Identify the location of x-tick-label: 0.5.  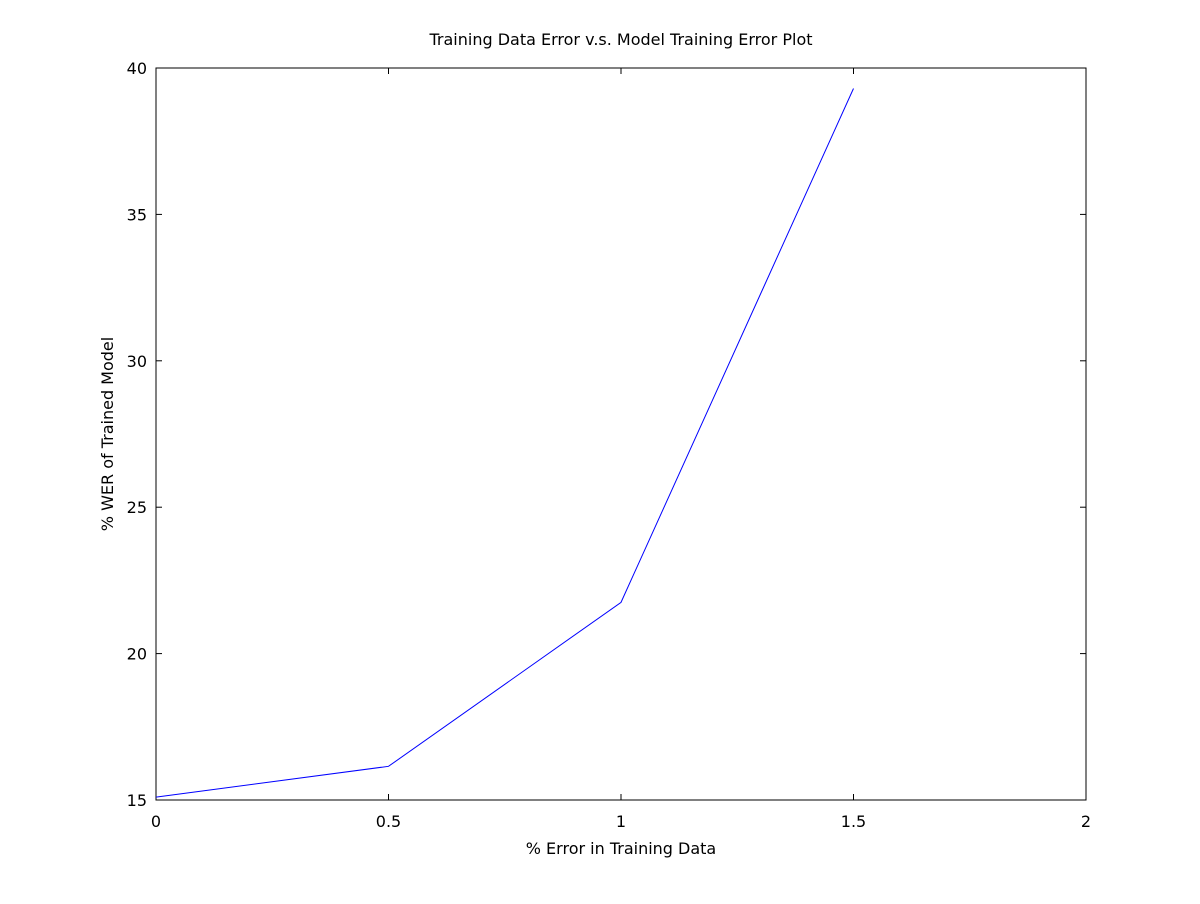
(388, 821).